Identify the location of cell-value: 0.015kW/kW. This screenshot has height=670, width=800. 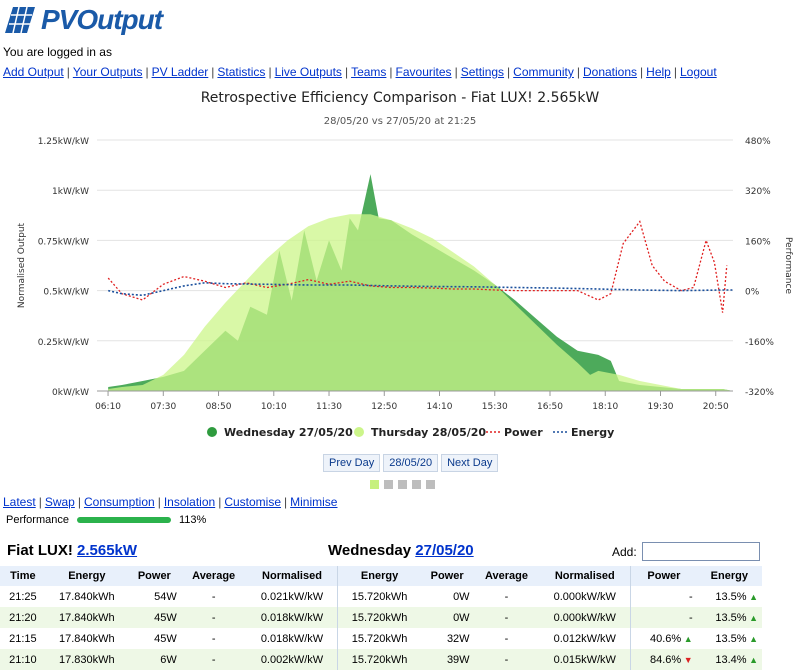
(584, 659).